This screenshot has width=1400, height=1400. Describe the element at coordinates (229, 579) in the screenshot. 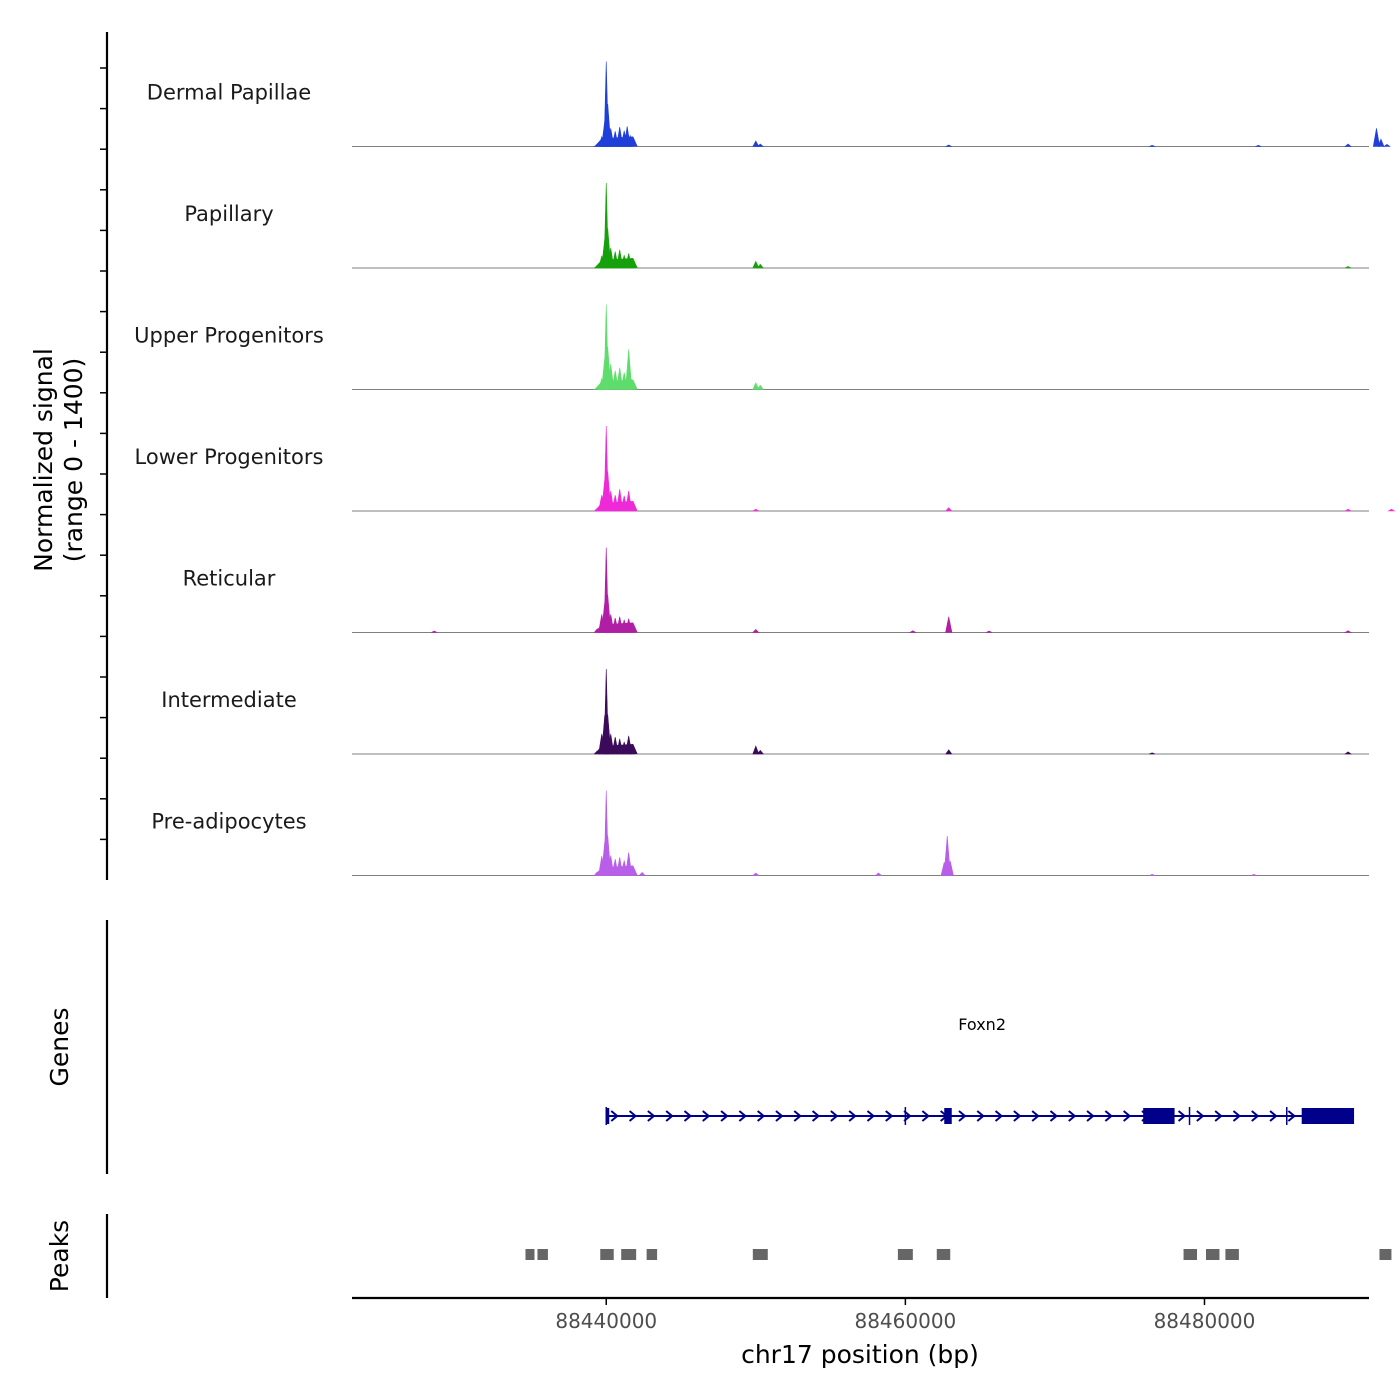

I see `track-label: Reticular` at that location.